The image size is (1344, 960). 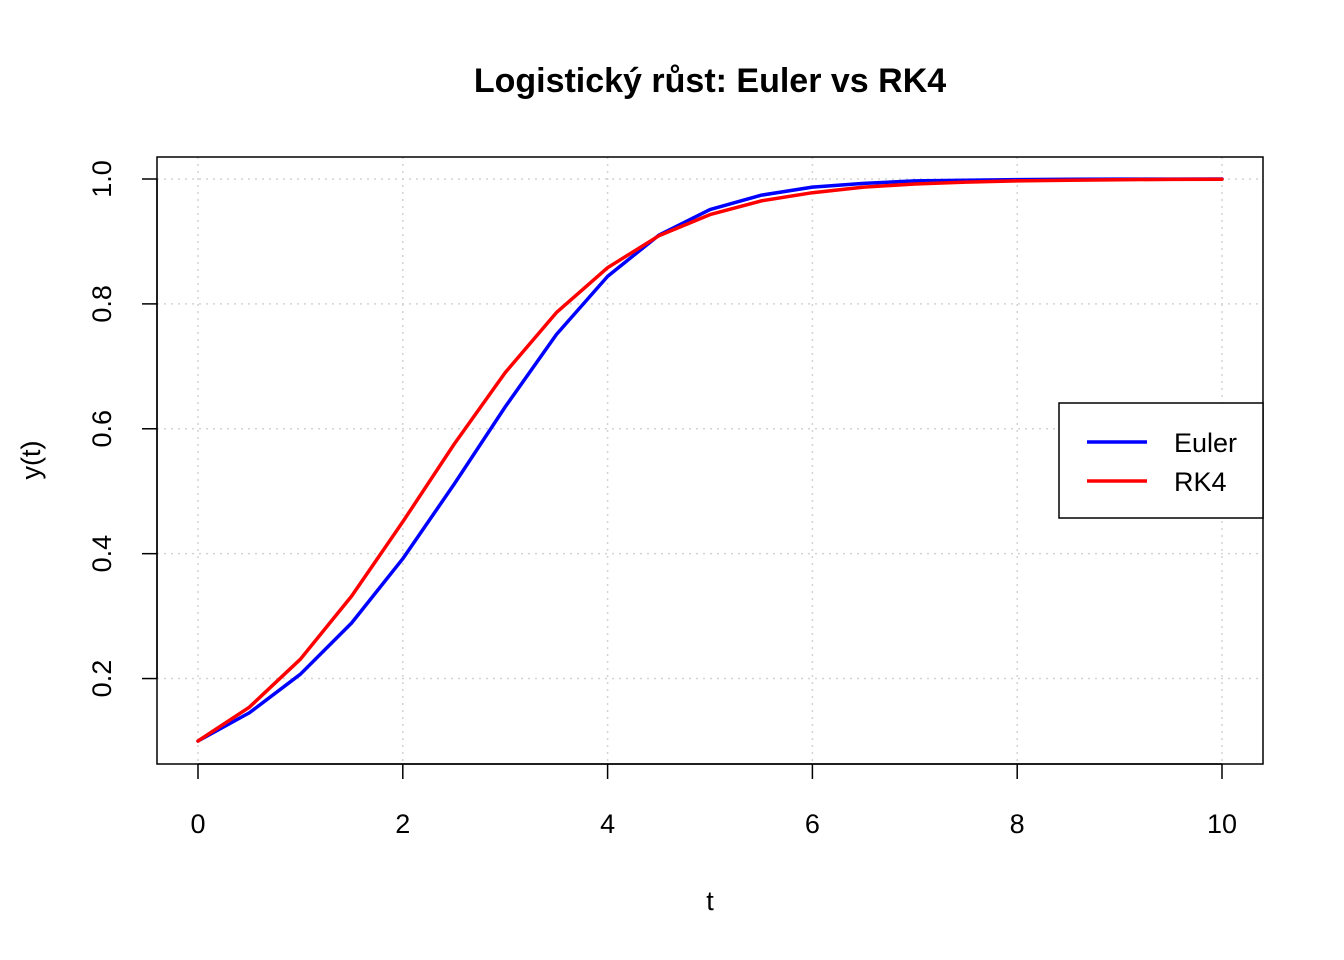 I want to click on y-axis: 0.2 0.4 0.6 0.8 1.0, so click(x=122, y=429).